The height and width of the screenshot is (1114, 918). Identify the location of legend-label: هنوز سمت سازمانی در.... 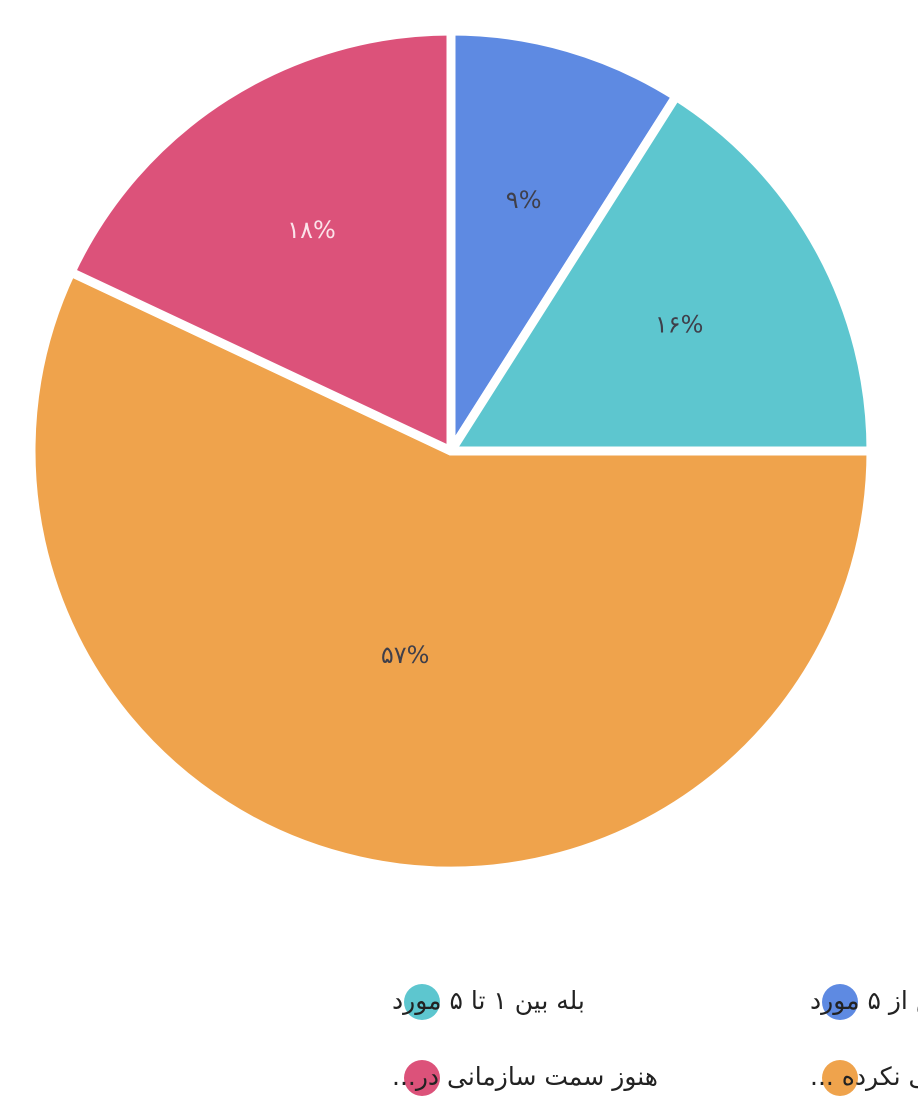
(525, 1076).